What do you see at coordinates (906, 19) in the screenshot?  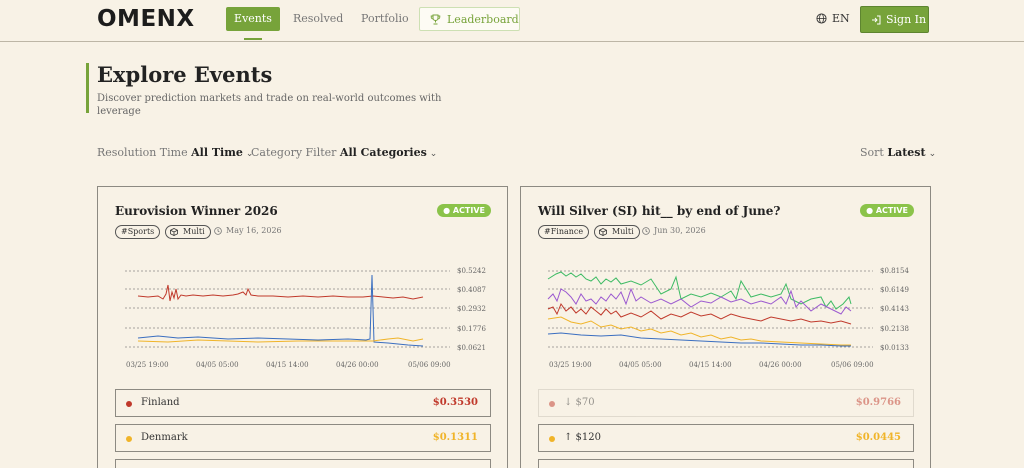 I see `sign-in-label: Sign In` at bounding box center [906, 19].